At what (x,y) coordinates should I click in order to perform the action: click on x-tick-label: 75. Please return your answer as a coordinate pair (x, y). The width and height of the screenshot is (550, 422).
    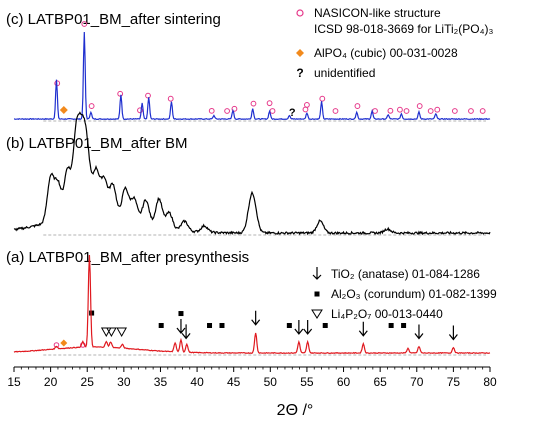
    Looking at the image, I should click on (454, 382).